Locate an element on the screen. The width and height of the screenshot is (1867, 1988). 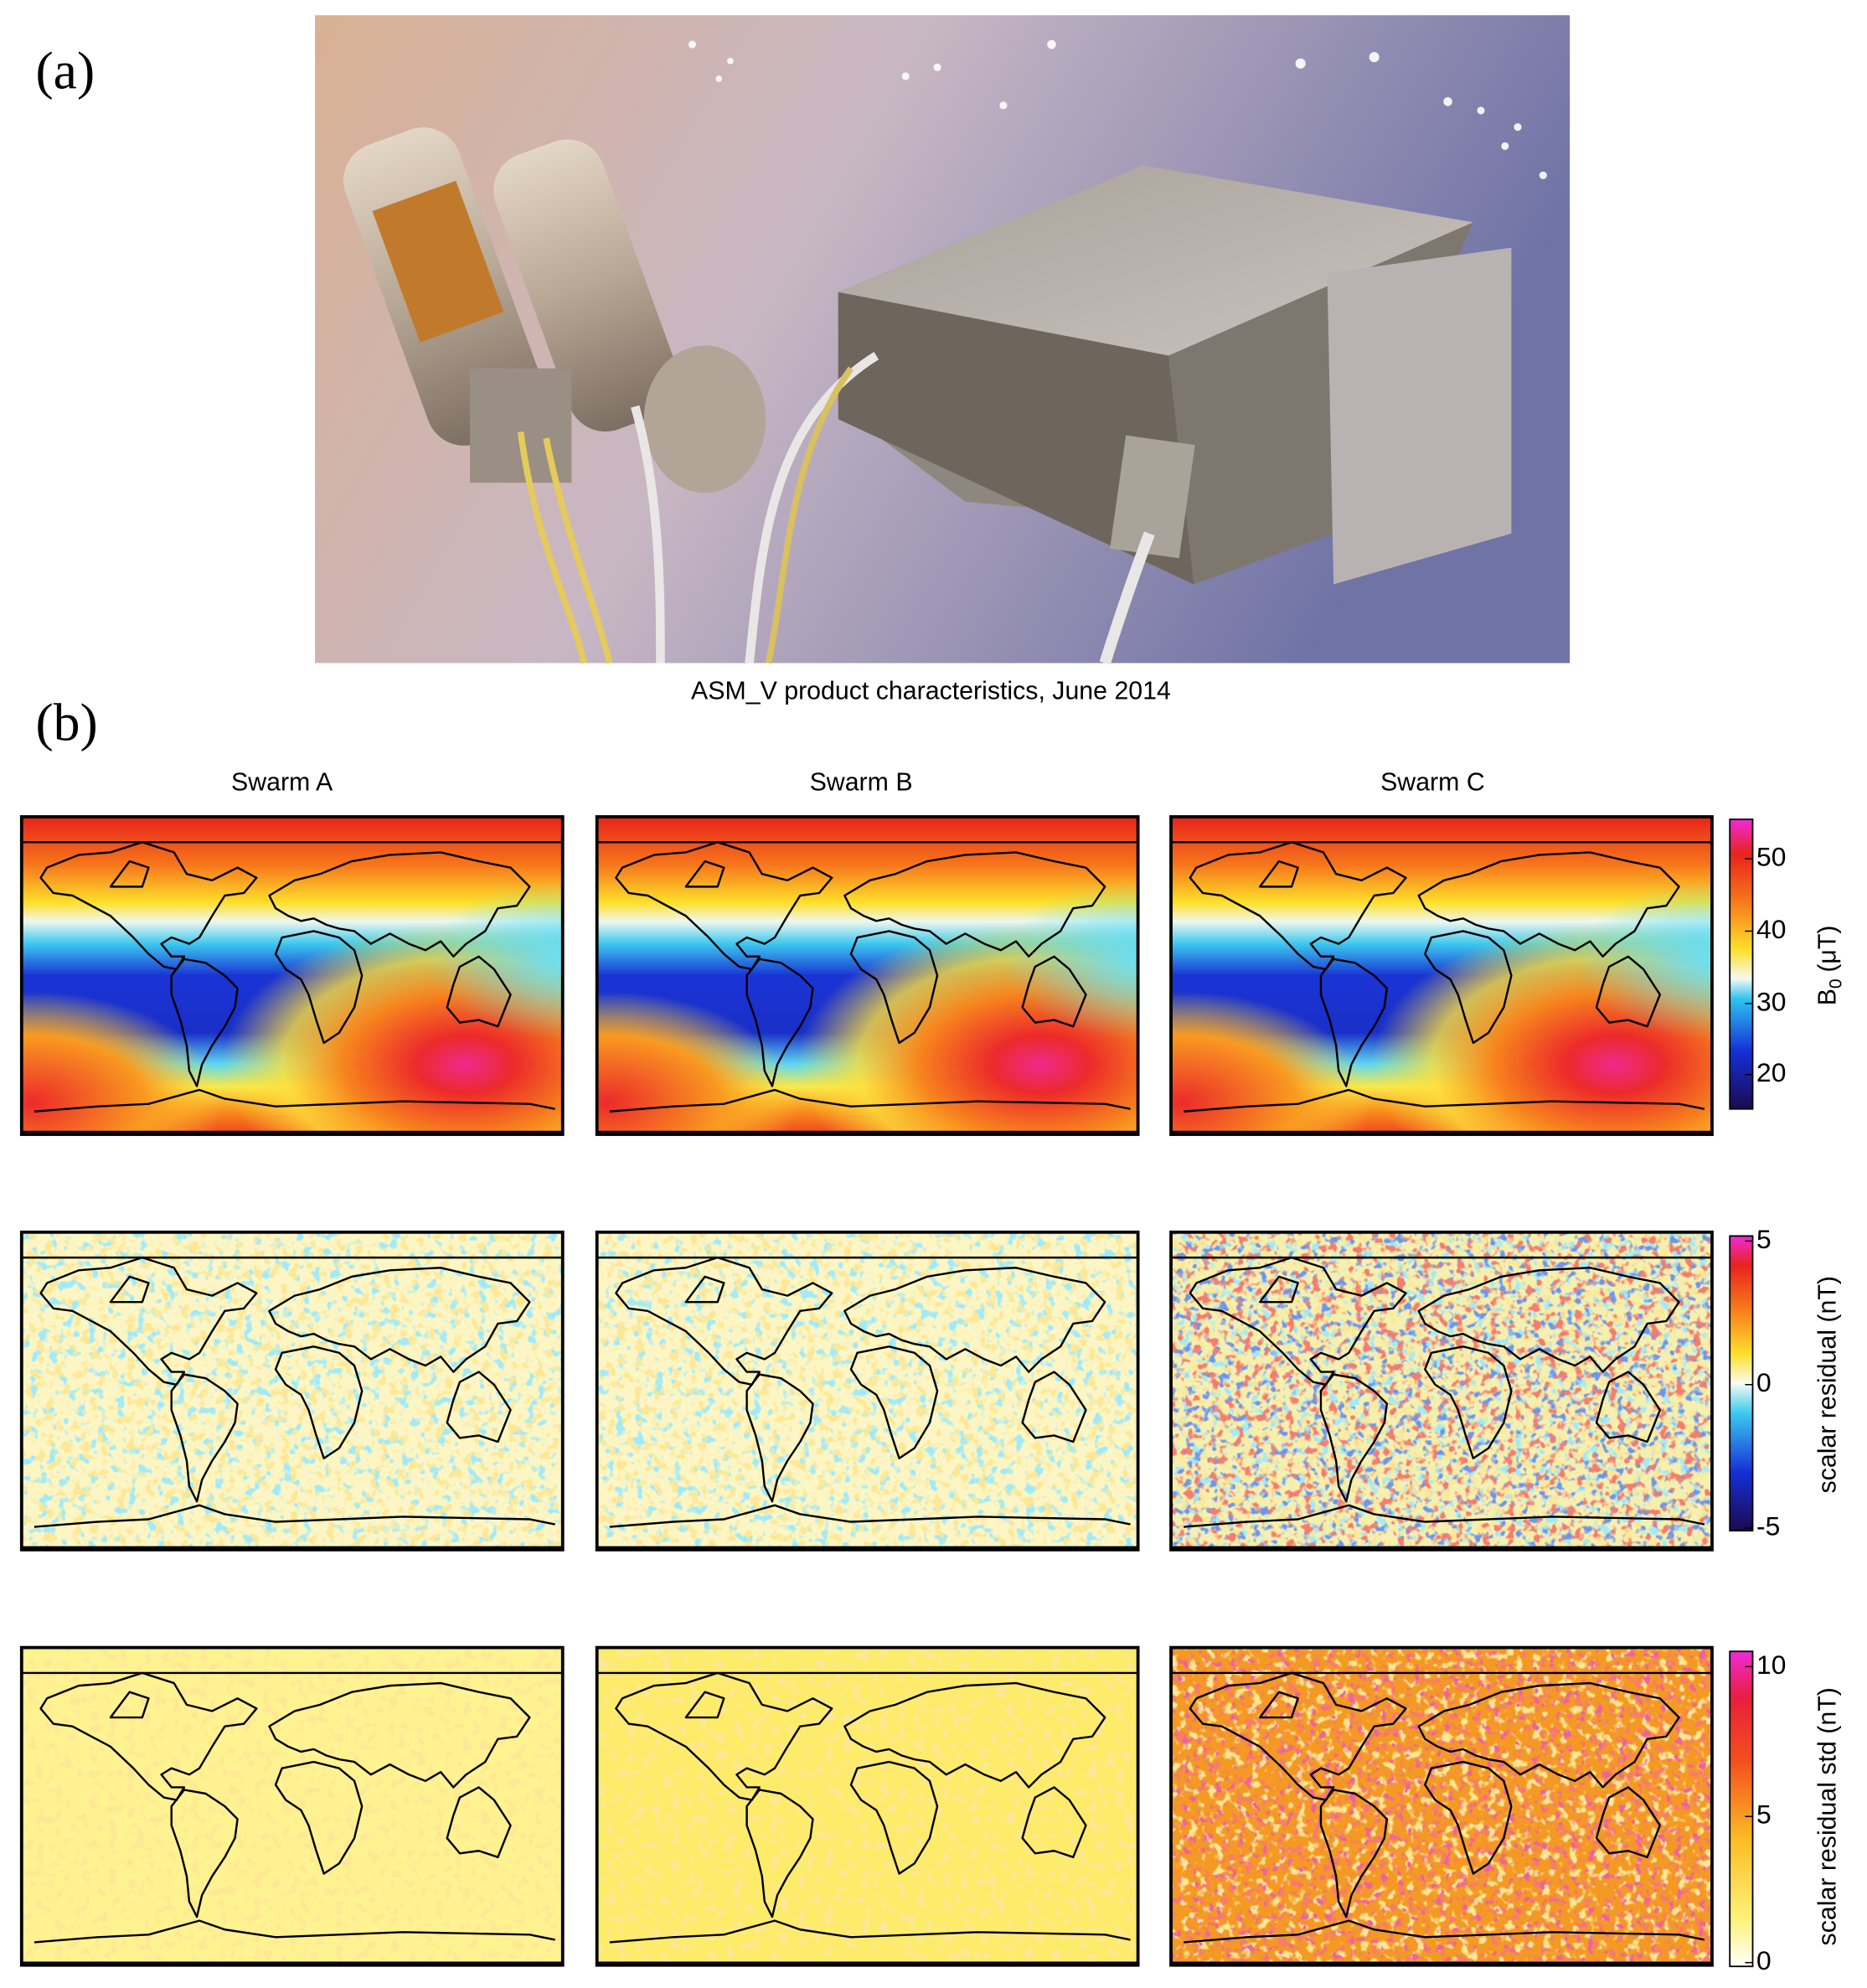
column-title: Swarm A is located at coordinates (282, 783).